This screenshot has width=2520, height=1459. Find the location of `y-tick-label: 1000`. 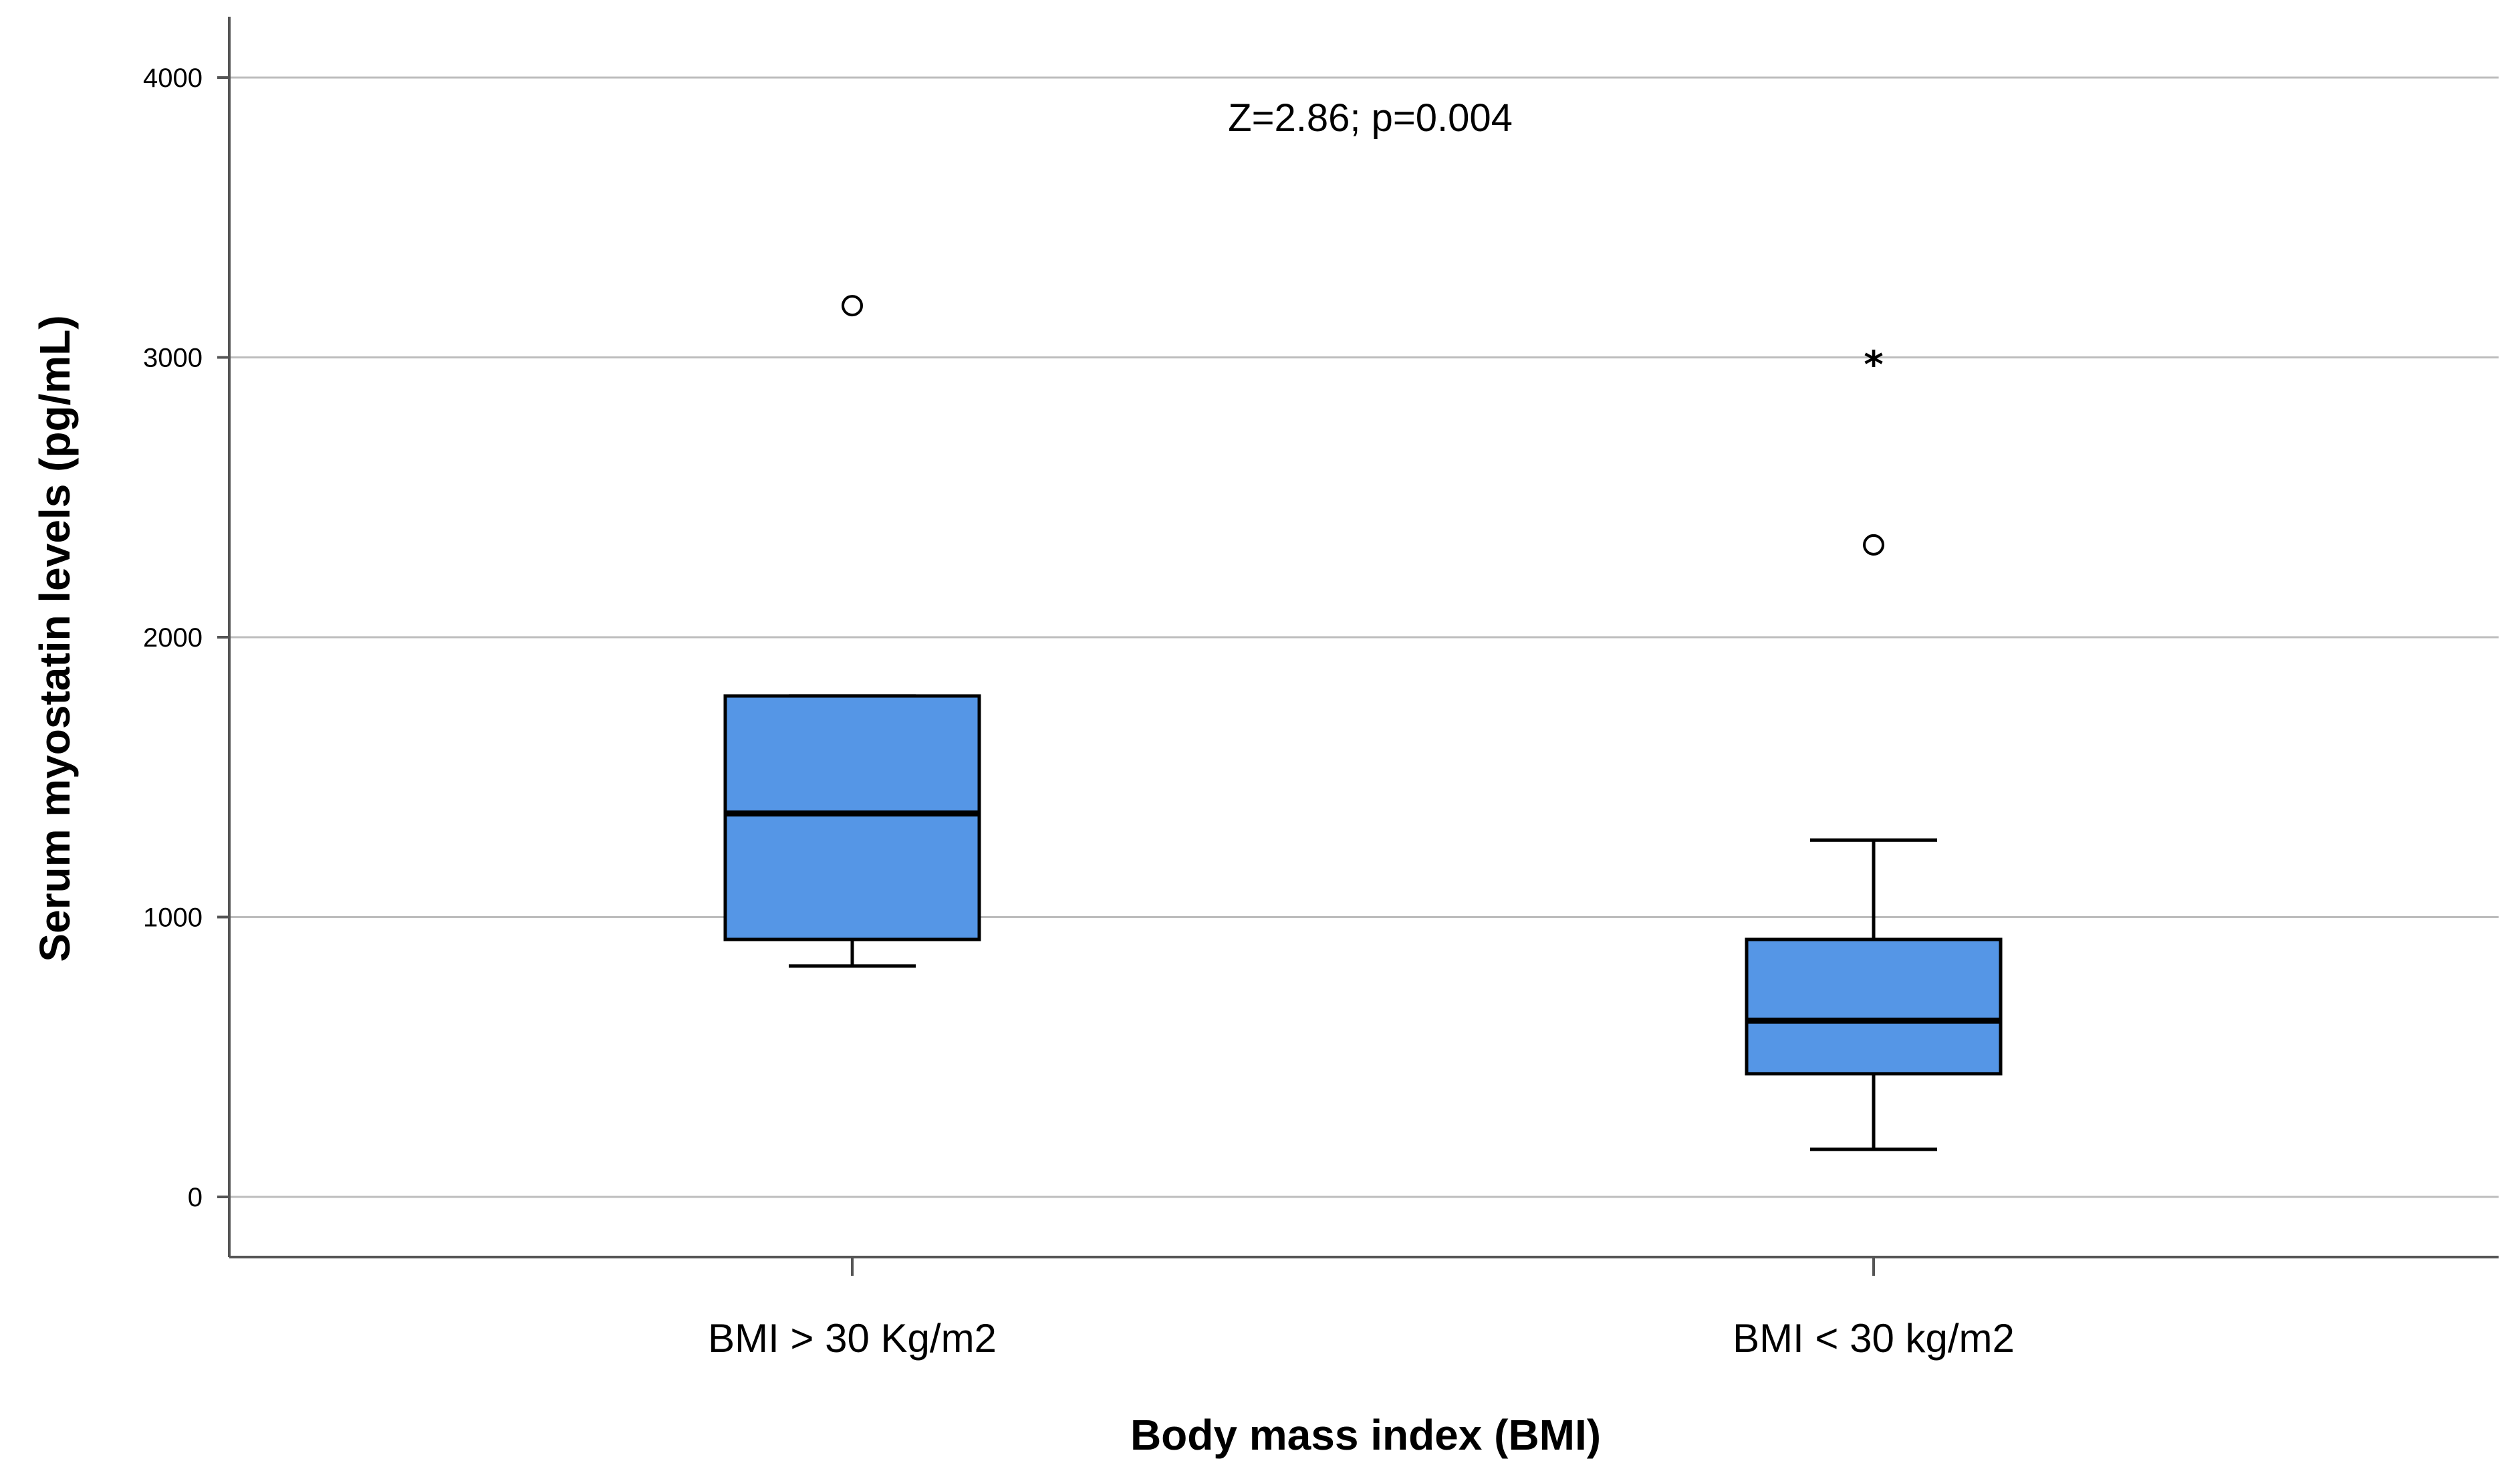

y-tick-label: 1000 is located at coordinates (173, 918).